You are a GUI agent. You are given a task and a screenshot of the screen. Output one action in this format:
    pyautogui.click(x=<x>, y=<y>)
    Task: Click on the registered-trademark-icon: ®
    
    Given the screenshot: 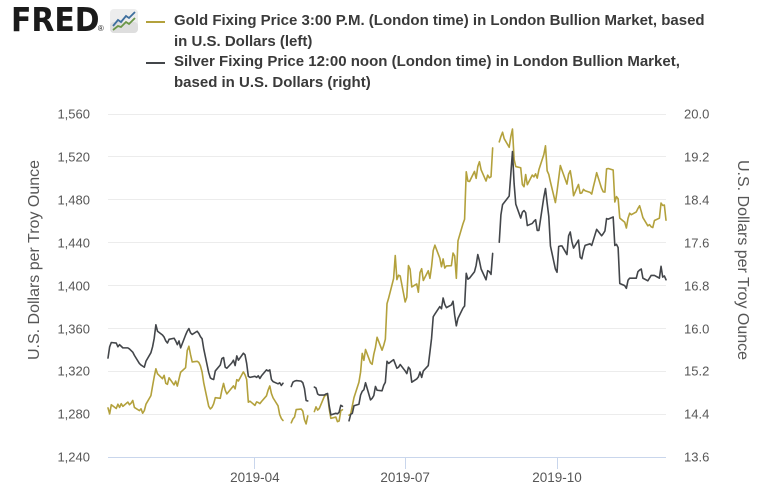 What is the action you would take?
    pyautogui.click(x=100, y=28)
    